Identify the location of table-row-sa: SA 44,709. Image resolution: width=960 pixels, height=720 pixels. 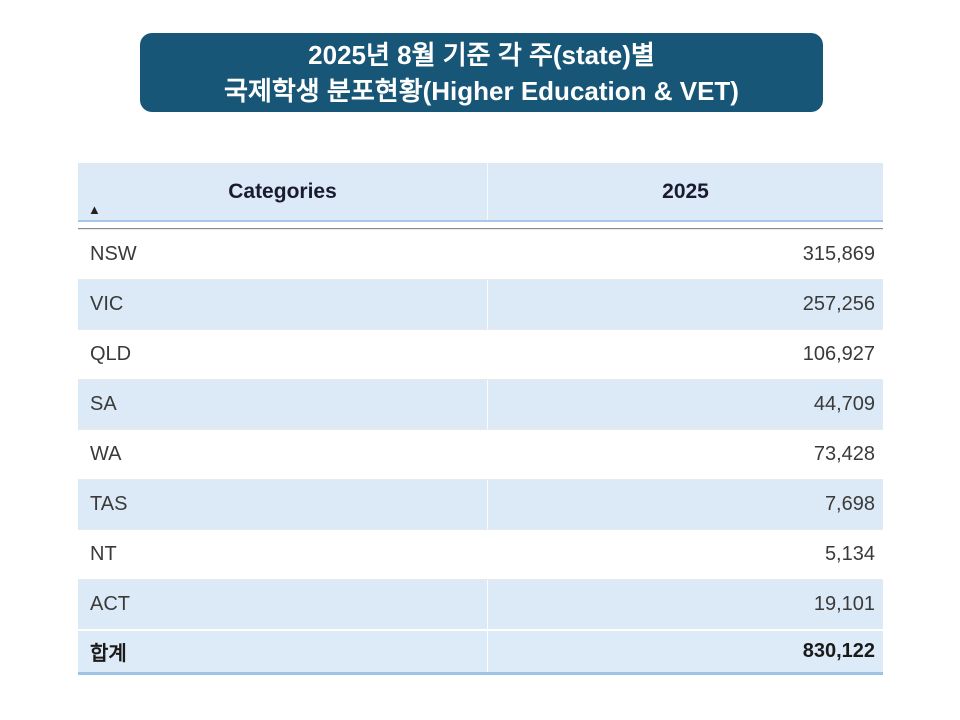
(480, 404).